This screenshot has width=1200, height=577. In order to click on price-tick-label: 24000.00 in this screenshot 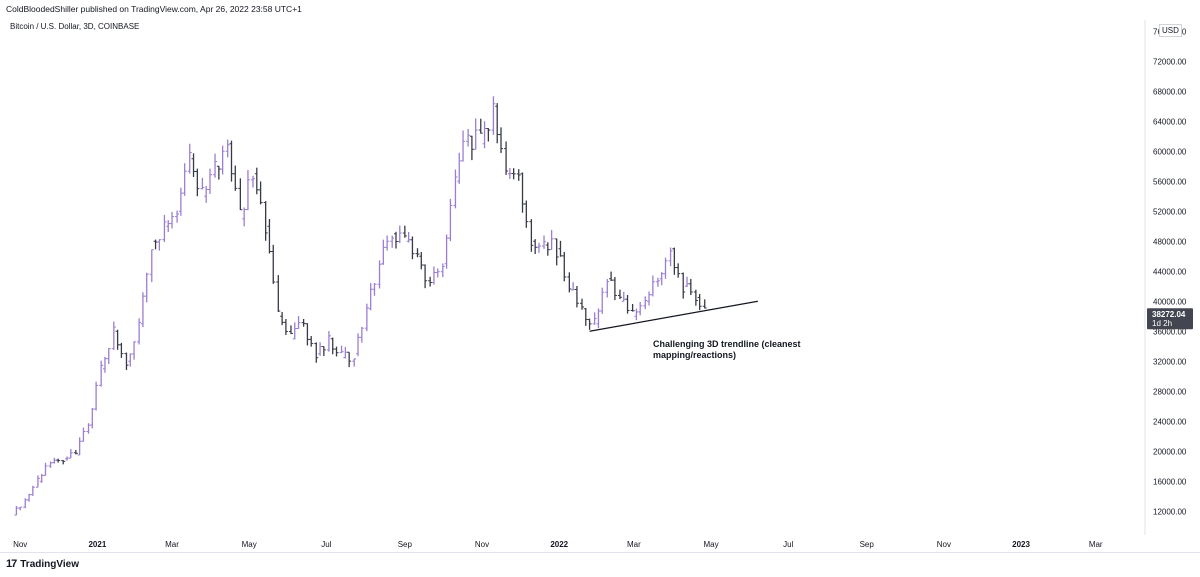, I will do `click(1170, 421)`.